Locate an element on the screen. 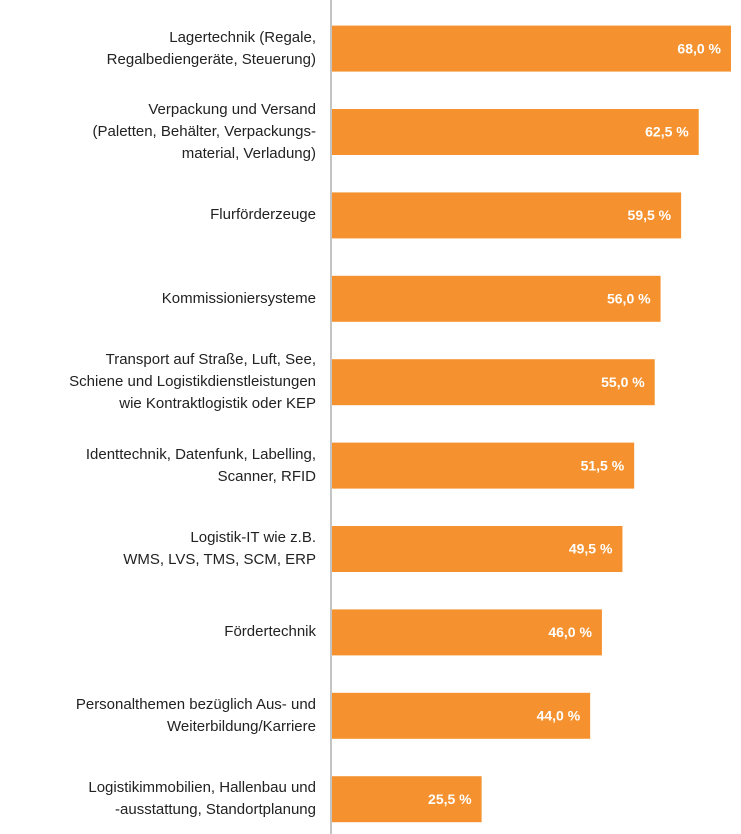  category-label: Flurförderzeuge is located at coordinates (263, 215).